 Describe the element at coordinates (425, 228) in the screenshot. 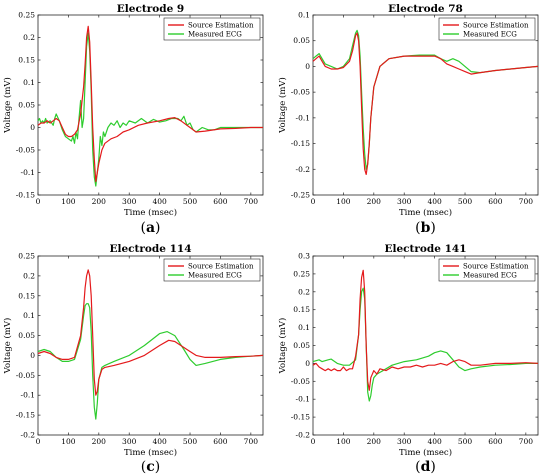

I see `panel-label: (b)` at that location.